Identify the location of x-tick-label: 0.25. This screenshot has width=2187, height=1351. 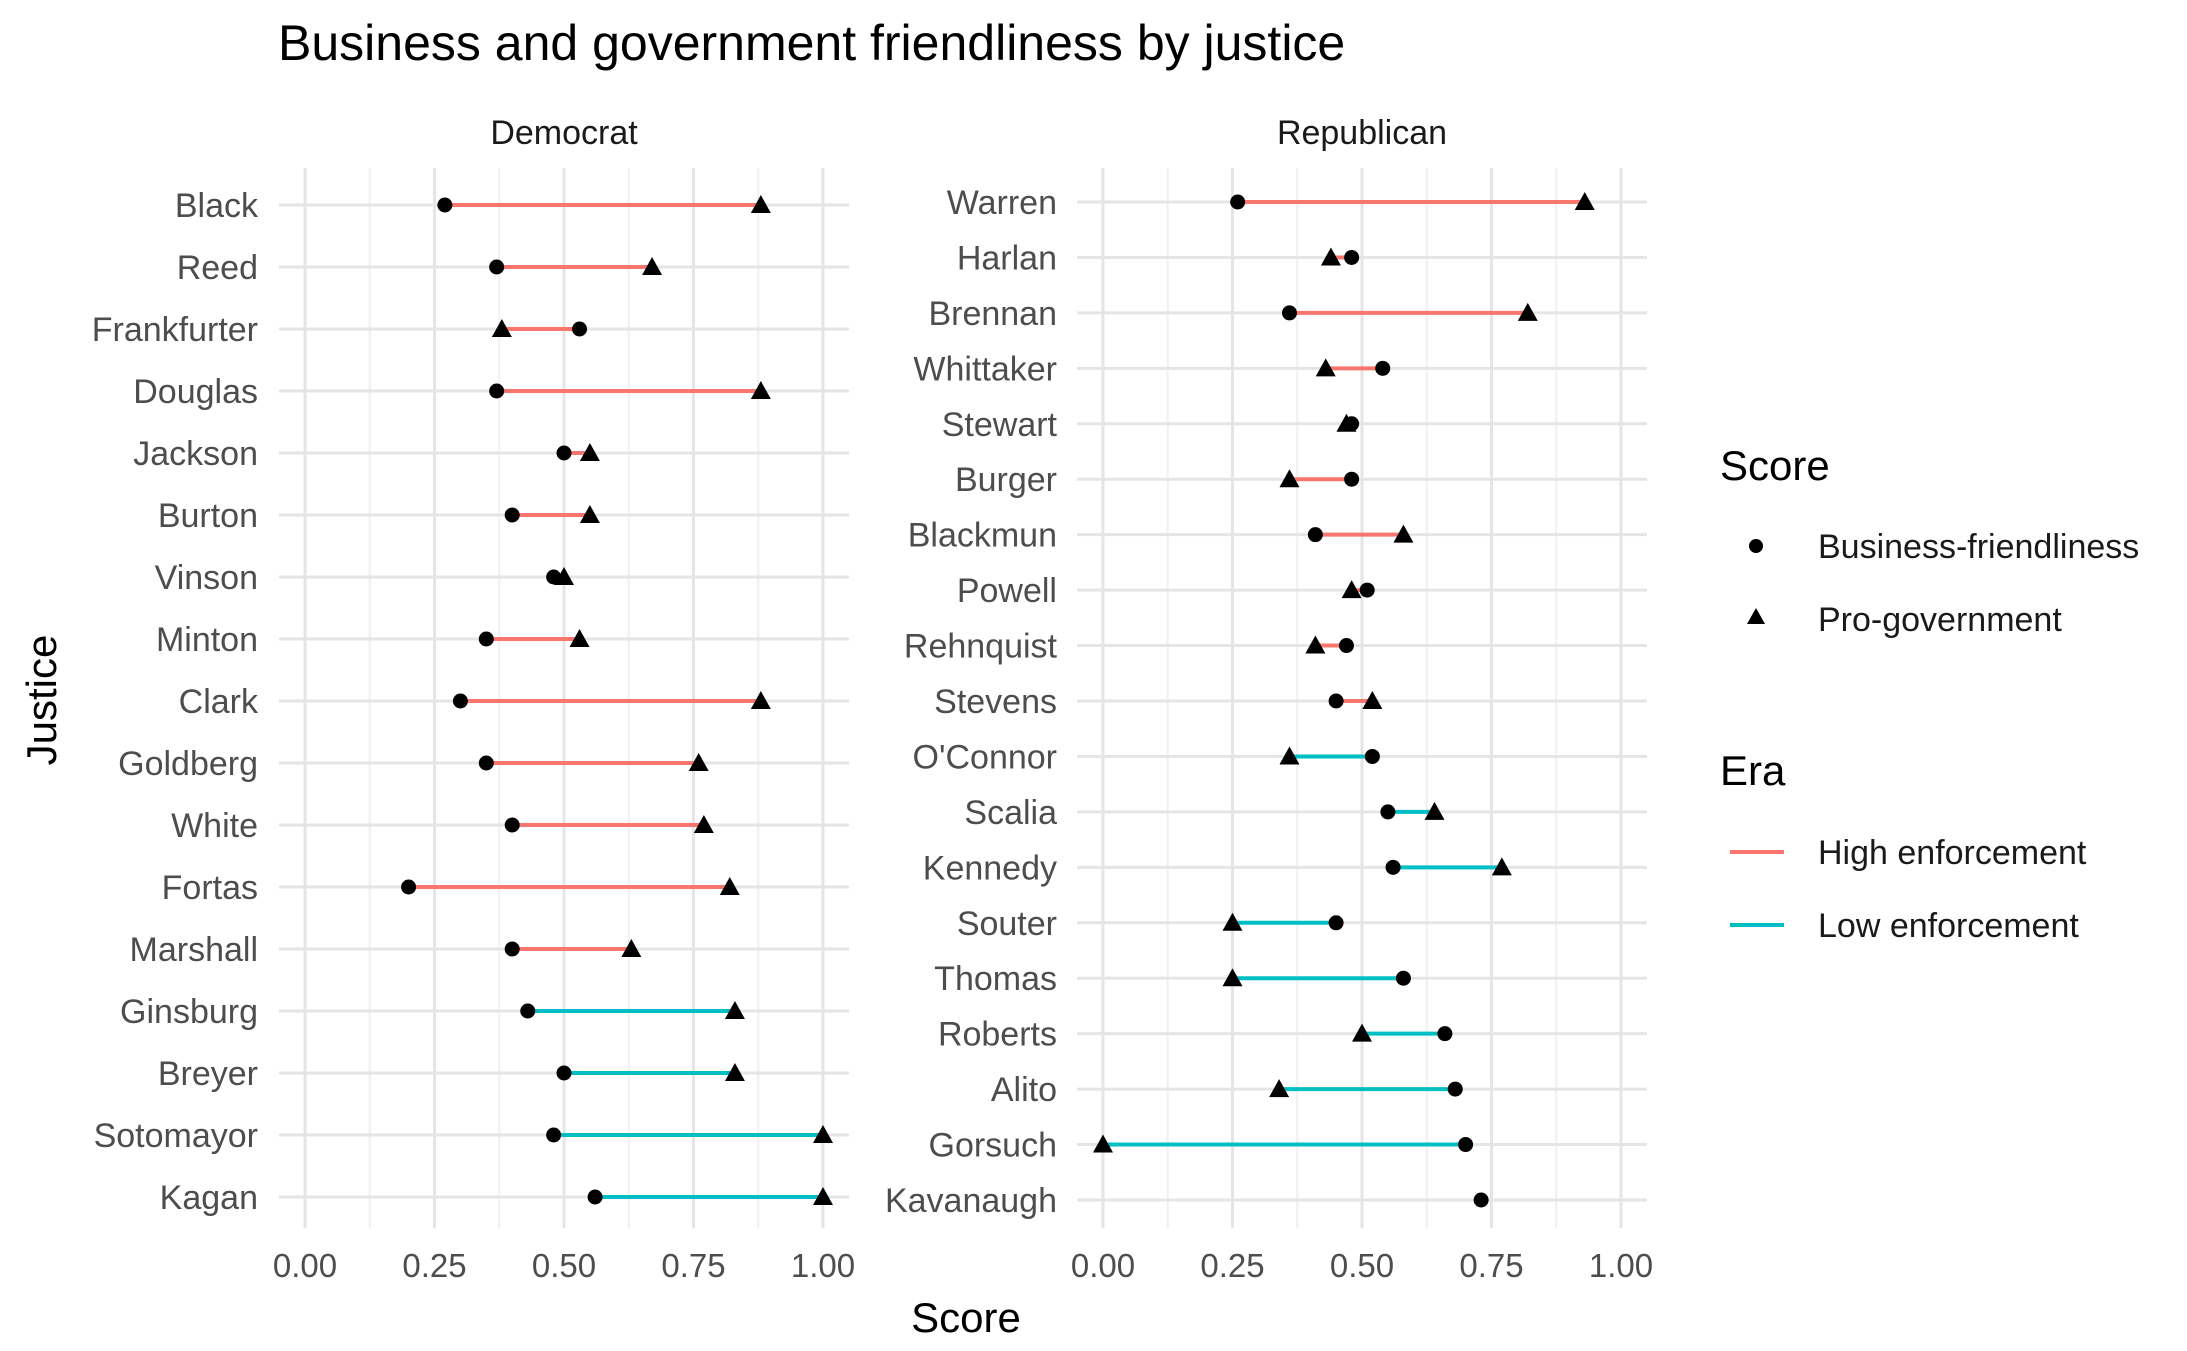
(434, 1265).